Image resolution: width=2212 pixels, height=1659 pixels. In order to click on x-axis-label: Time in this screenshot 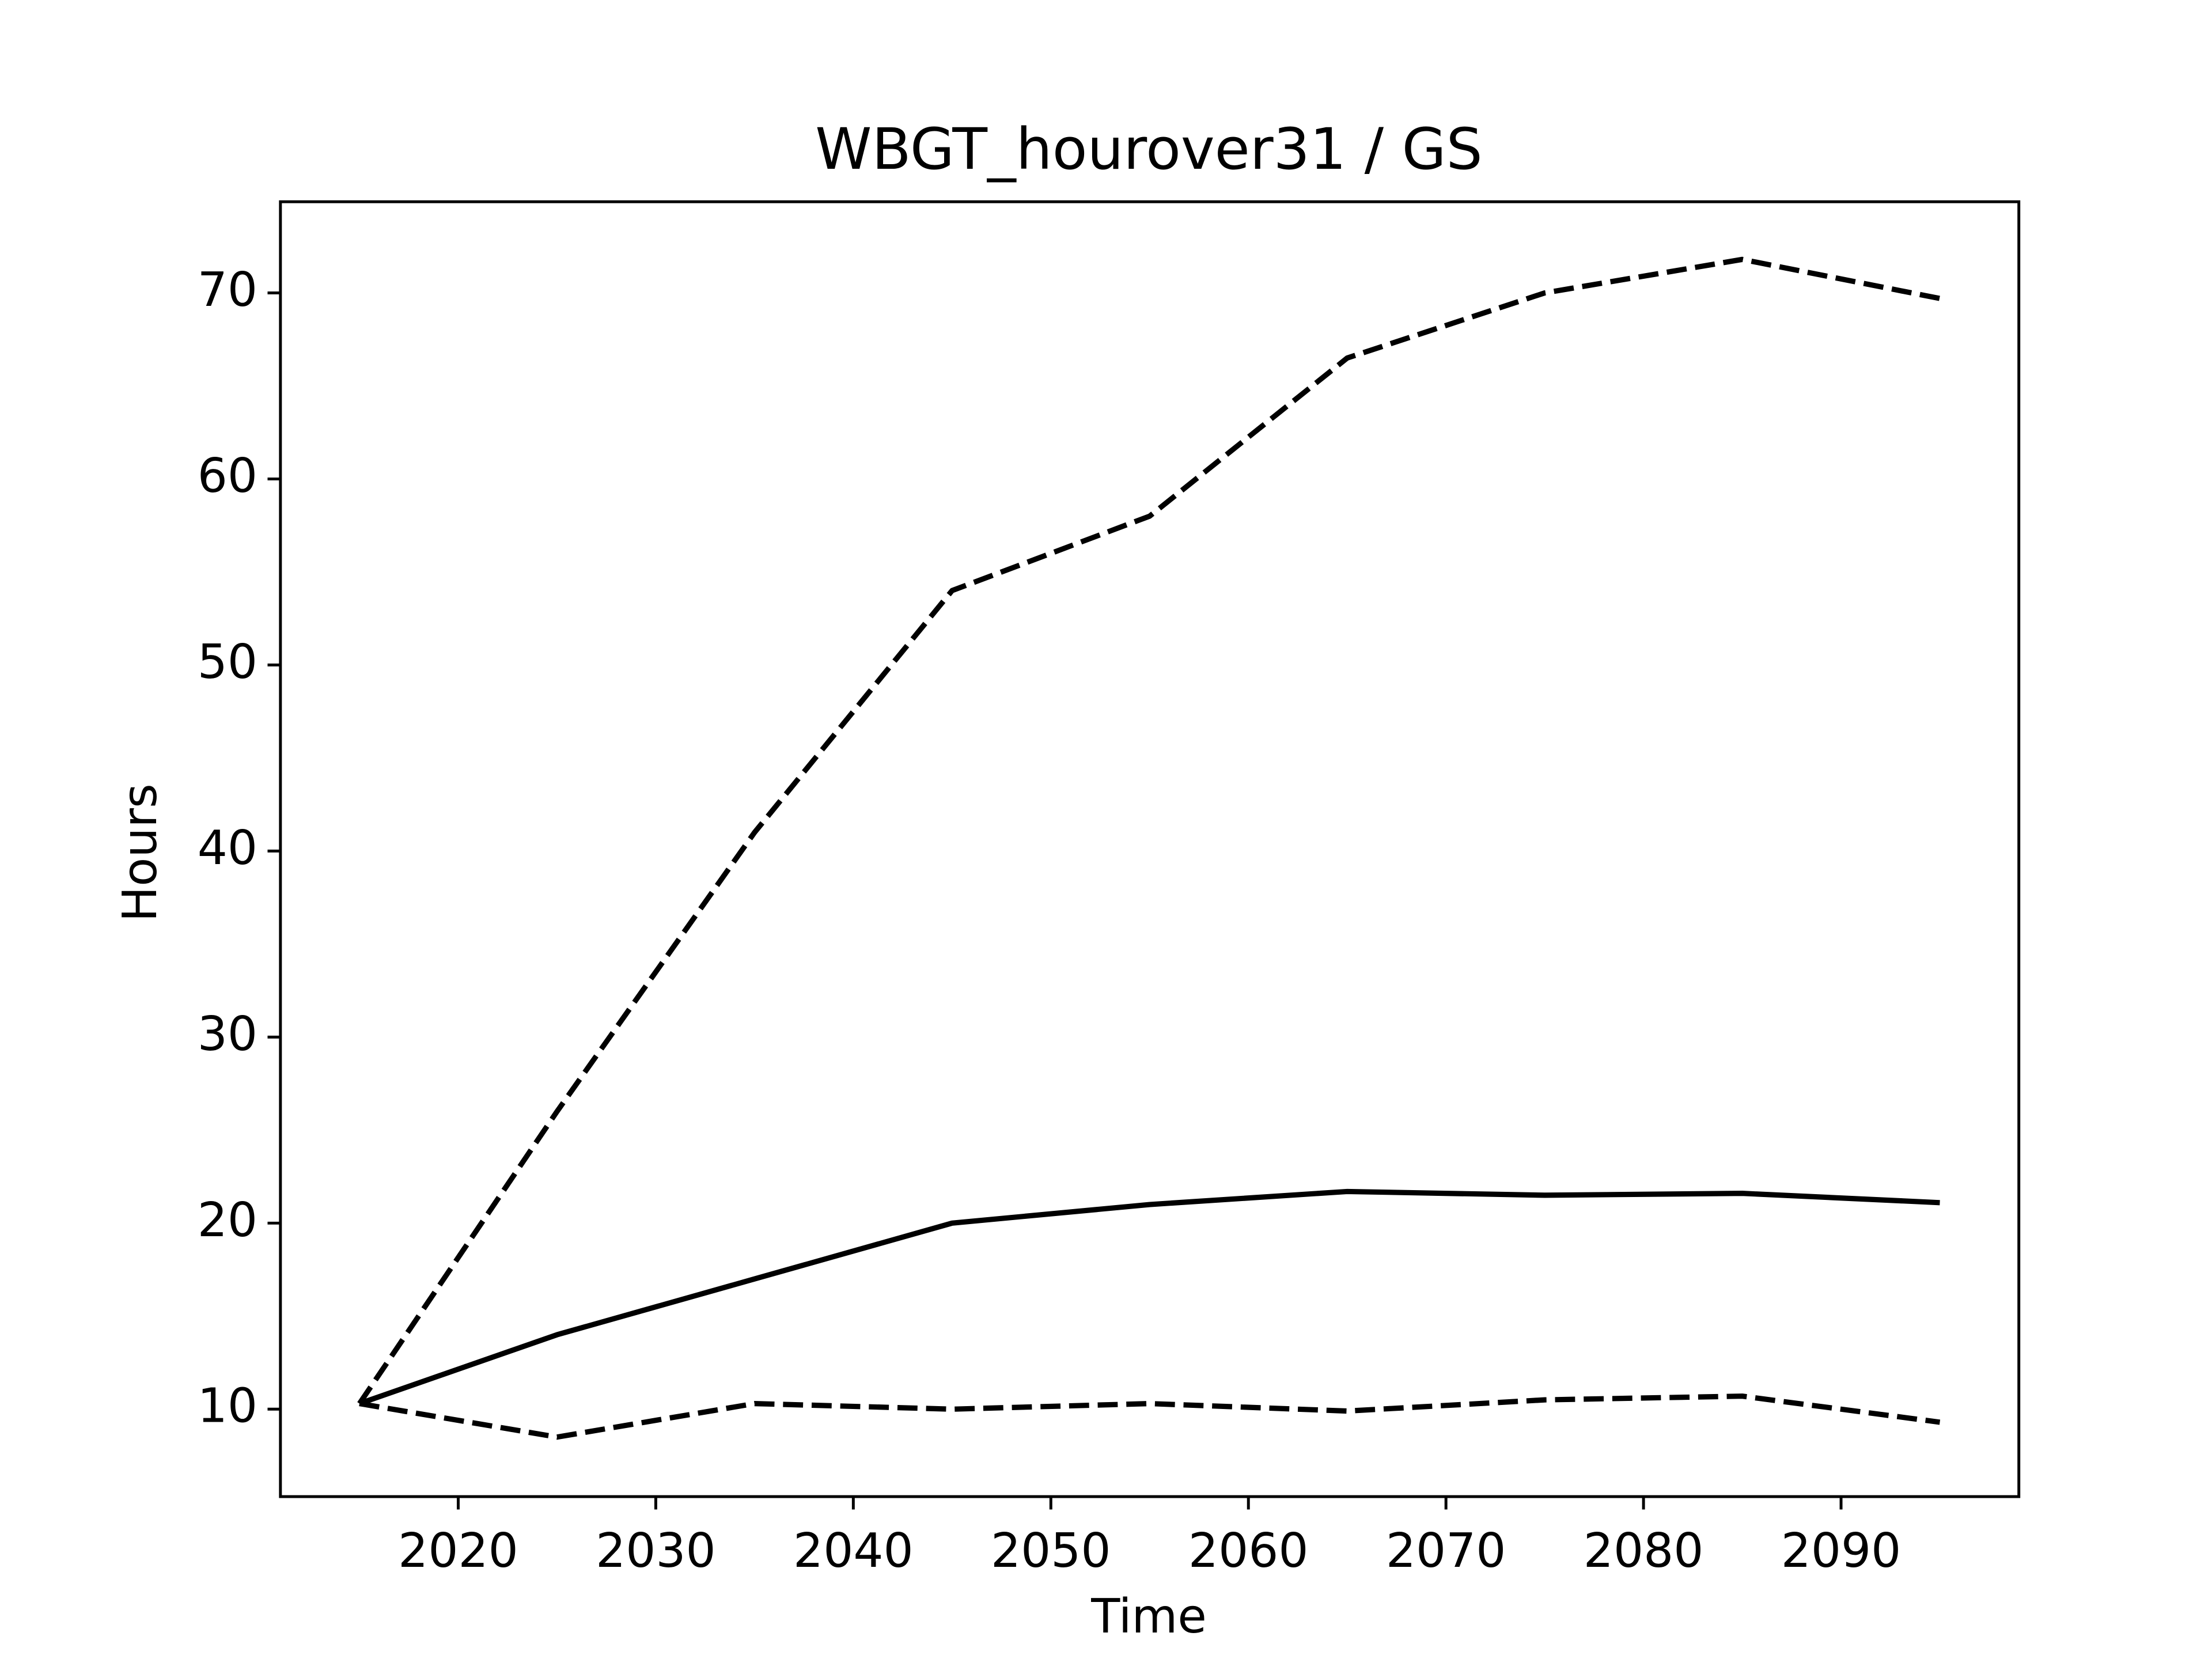, I will do `click(1148, 1616)`.